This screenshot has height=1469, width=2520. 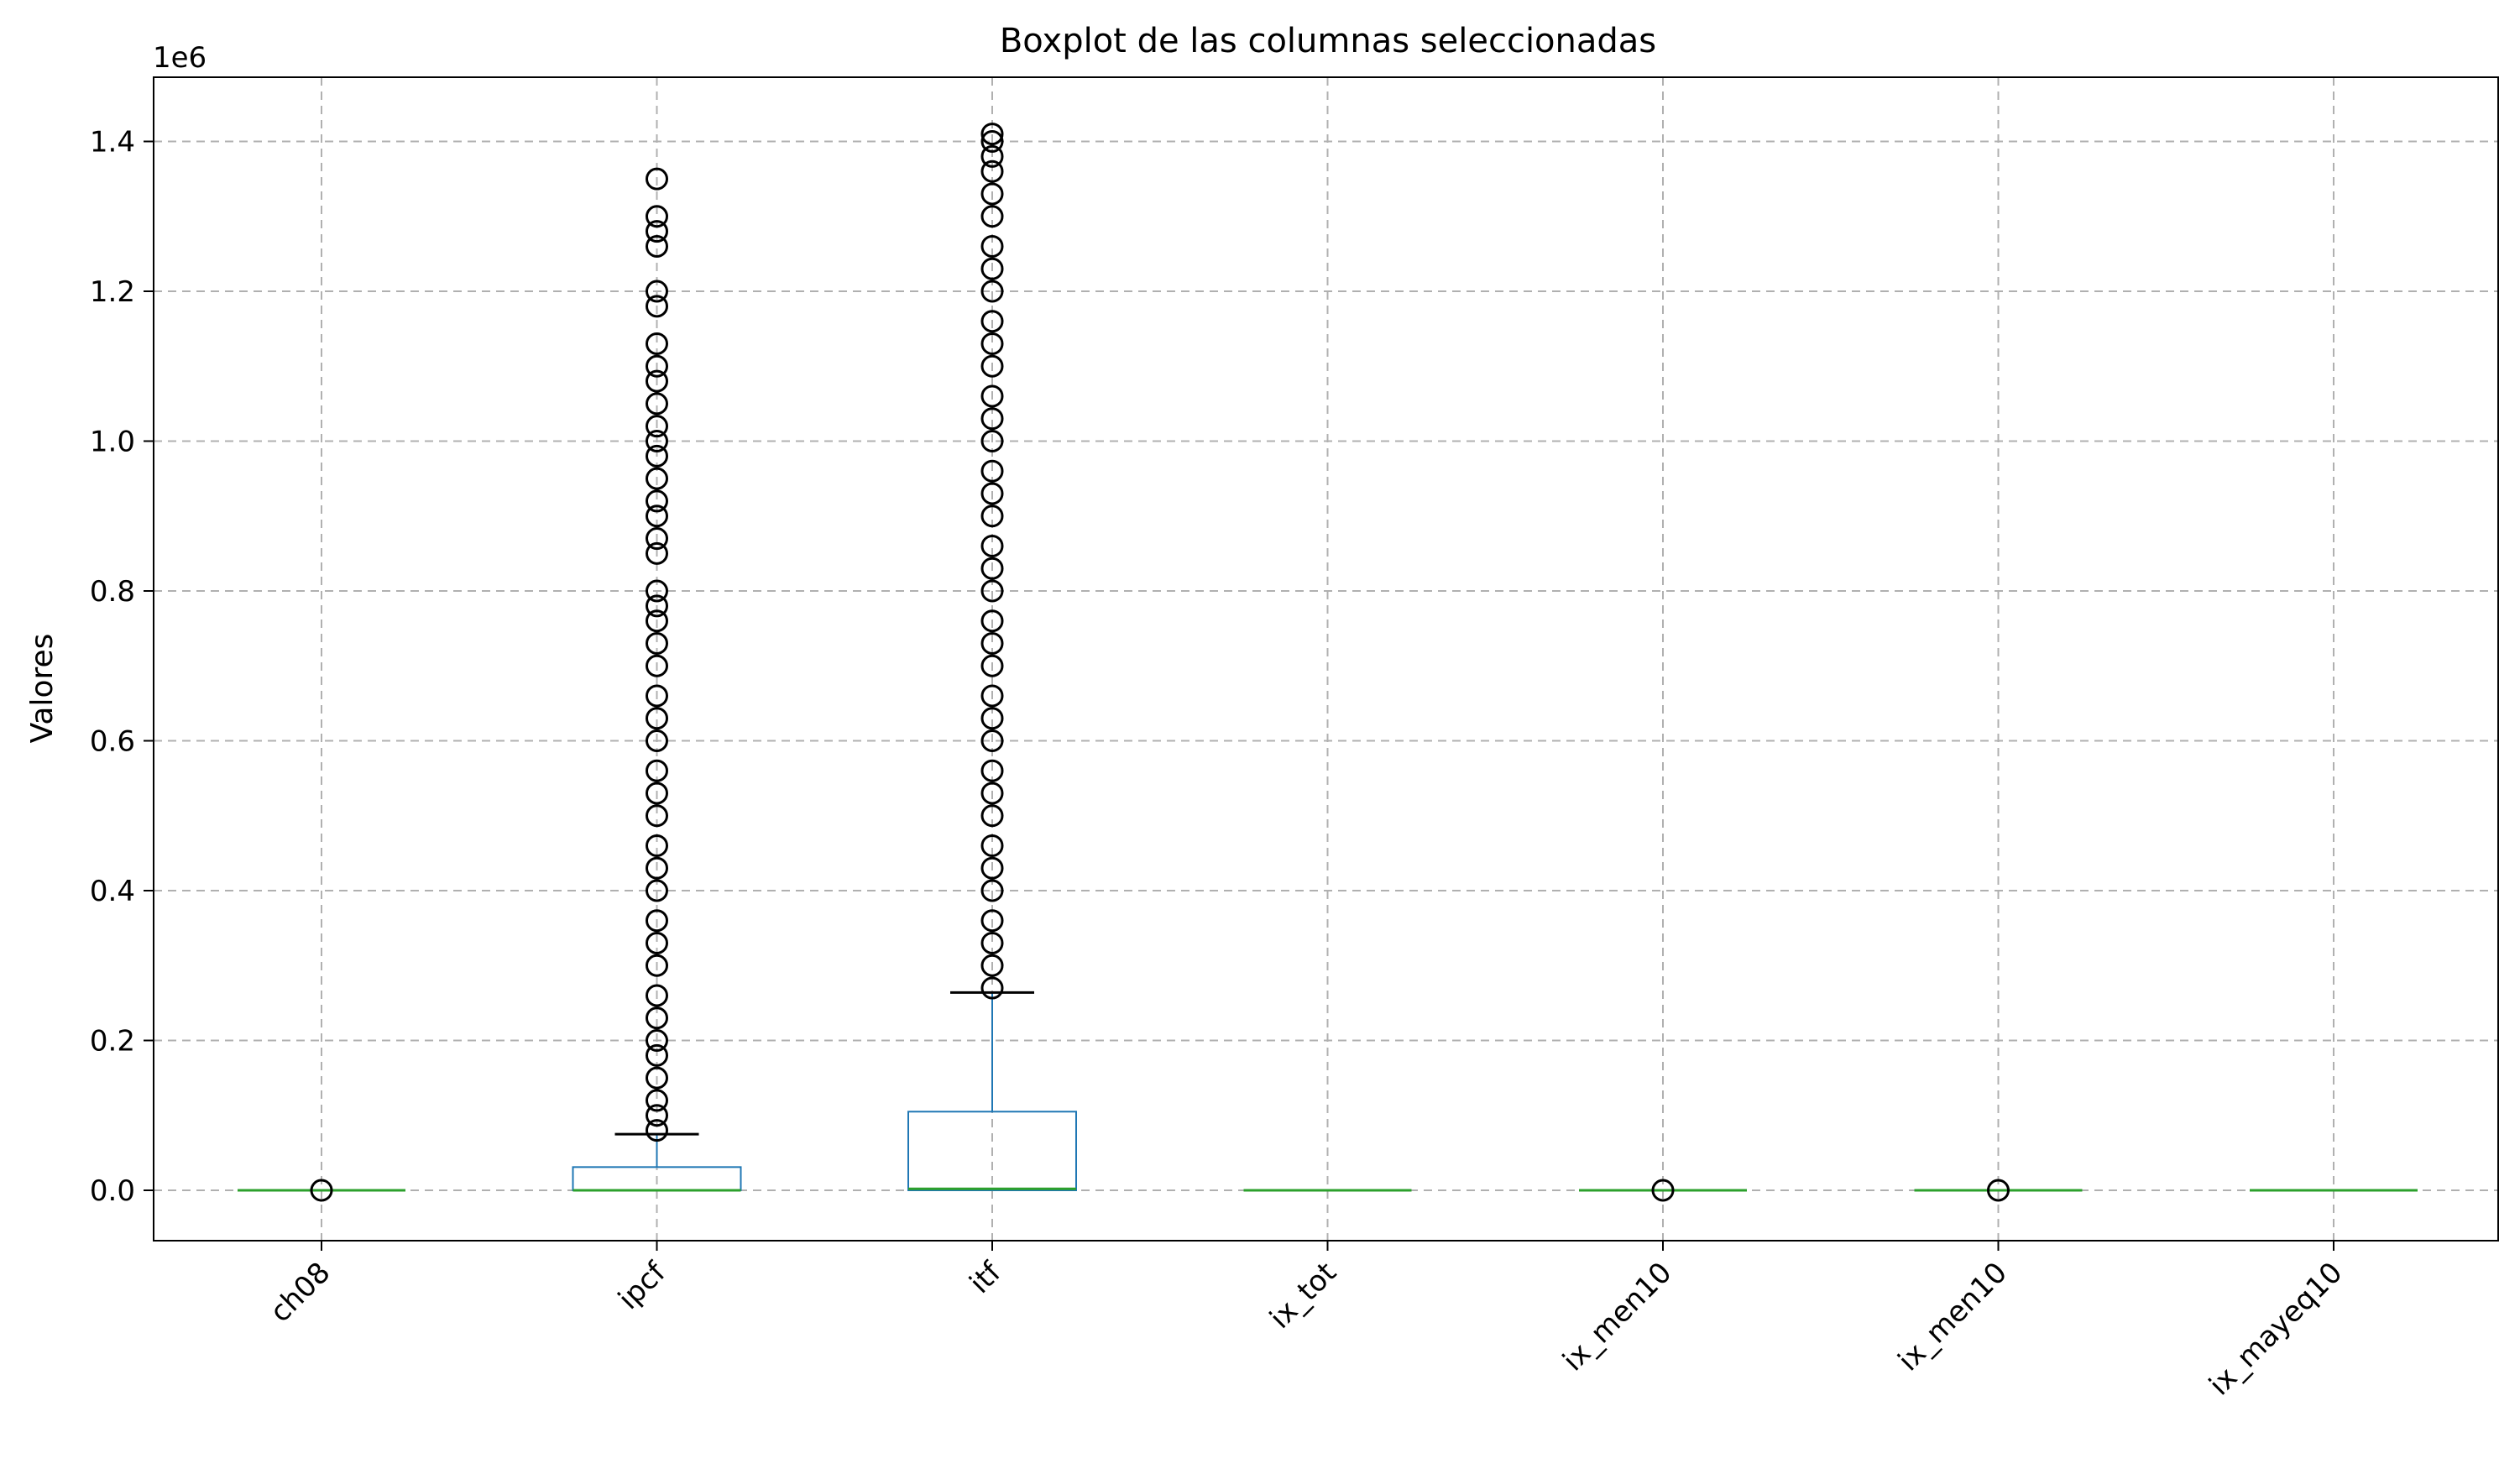 What do you see at coordinates (112, 742) in the screenshot?
I see `y-tick-label: 0.6` at bounding box center [112, 742].